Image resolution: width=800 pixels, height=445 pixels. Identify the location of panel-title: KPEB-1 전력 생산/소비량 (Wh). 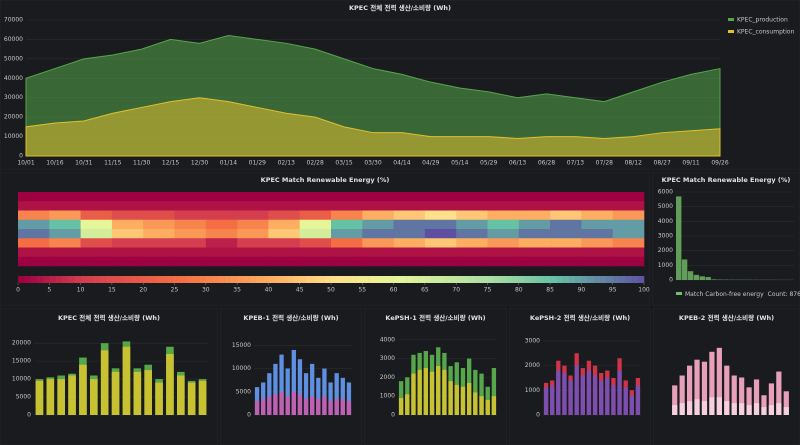
(290, 317).